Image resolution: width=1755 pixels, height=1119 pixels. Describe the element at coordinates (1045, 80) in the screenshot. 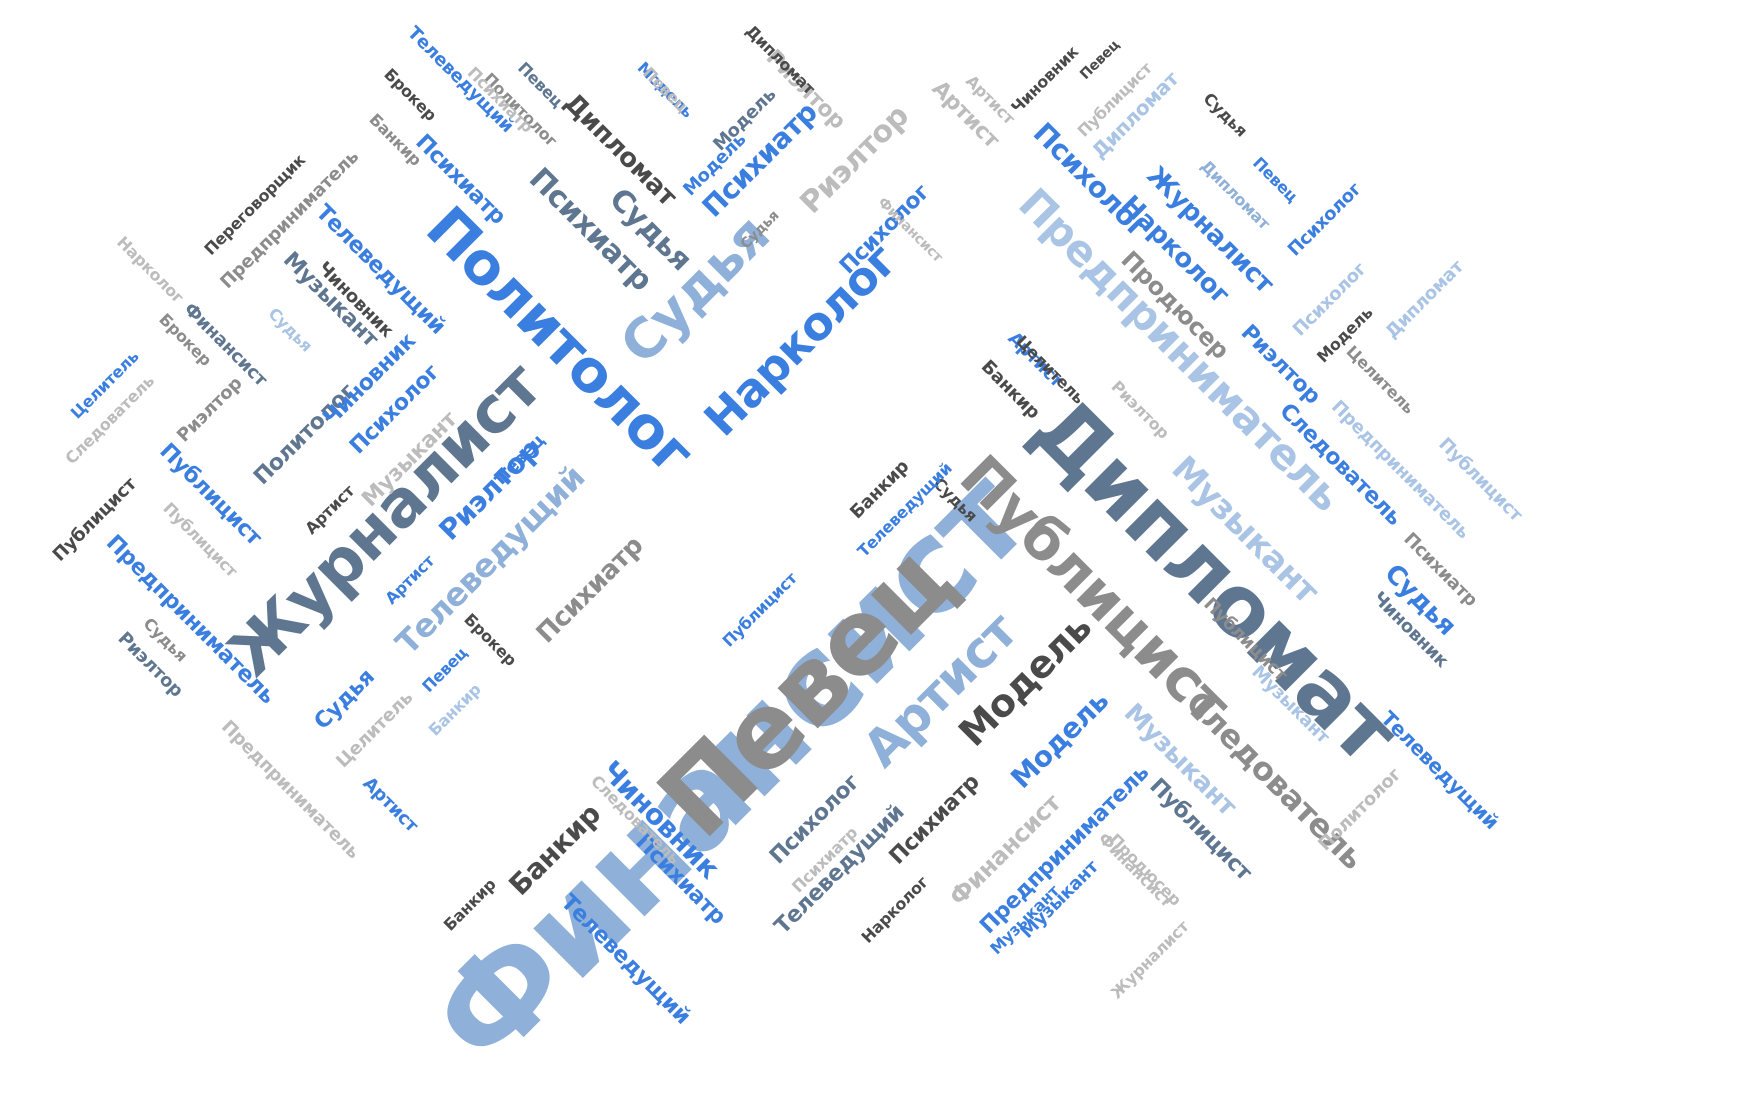

I see `word-cloud-word: Чиновник` at that location.